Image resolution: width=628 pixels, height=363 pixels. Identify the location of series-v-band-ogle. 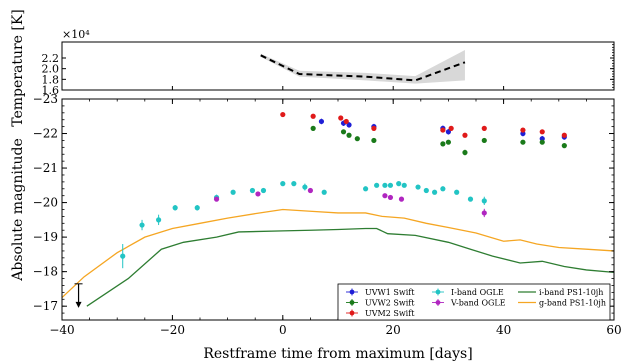
(350, 202).